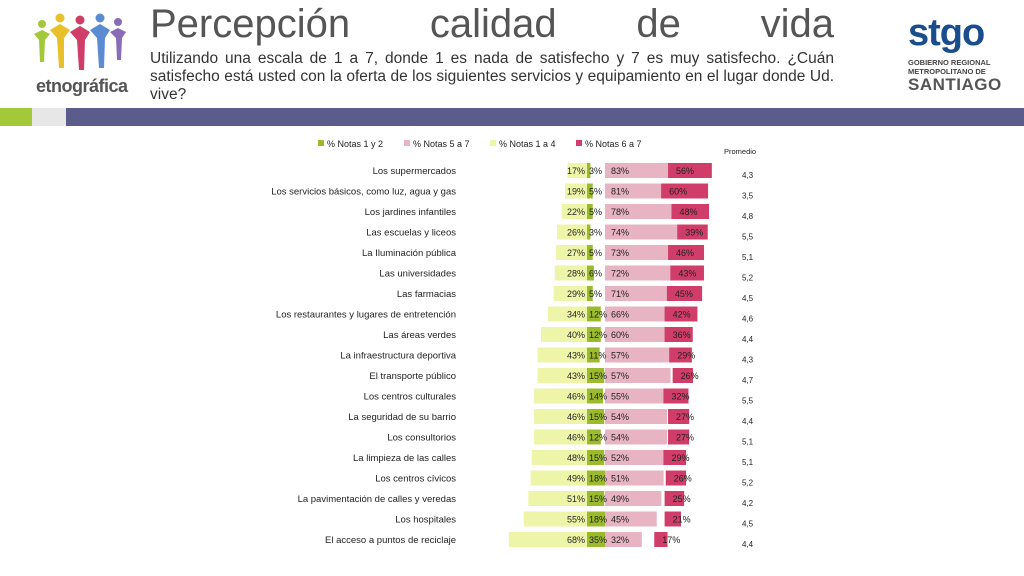 Image resolution: width=1024 pixels, height=576 pixels. I want to click on value-label-notas-1-4: 29%, so click(576, 294).